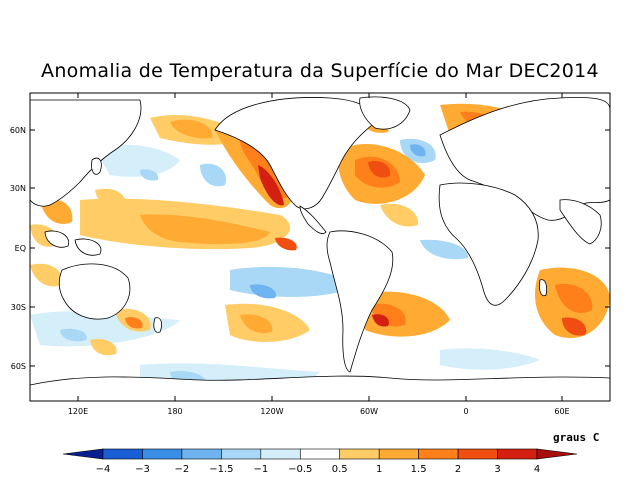 The height and width of the screenshot is (494, 640). I want to click on japan, so click(96, 166).